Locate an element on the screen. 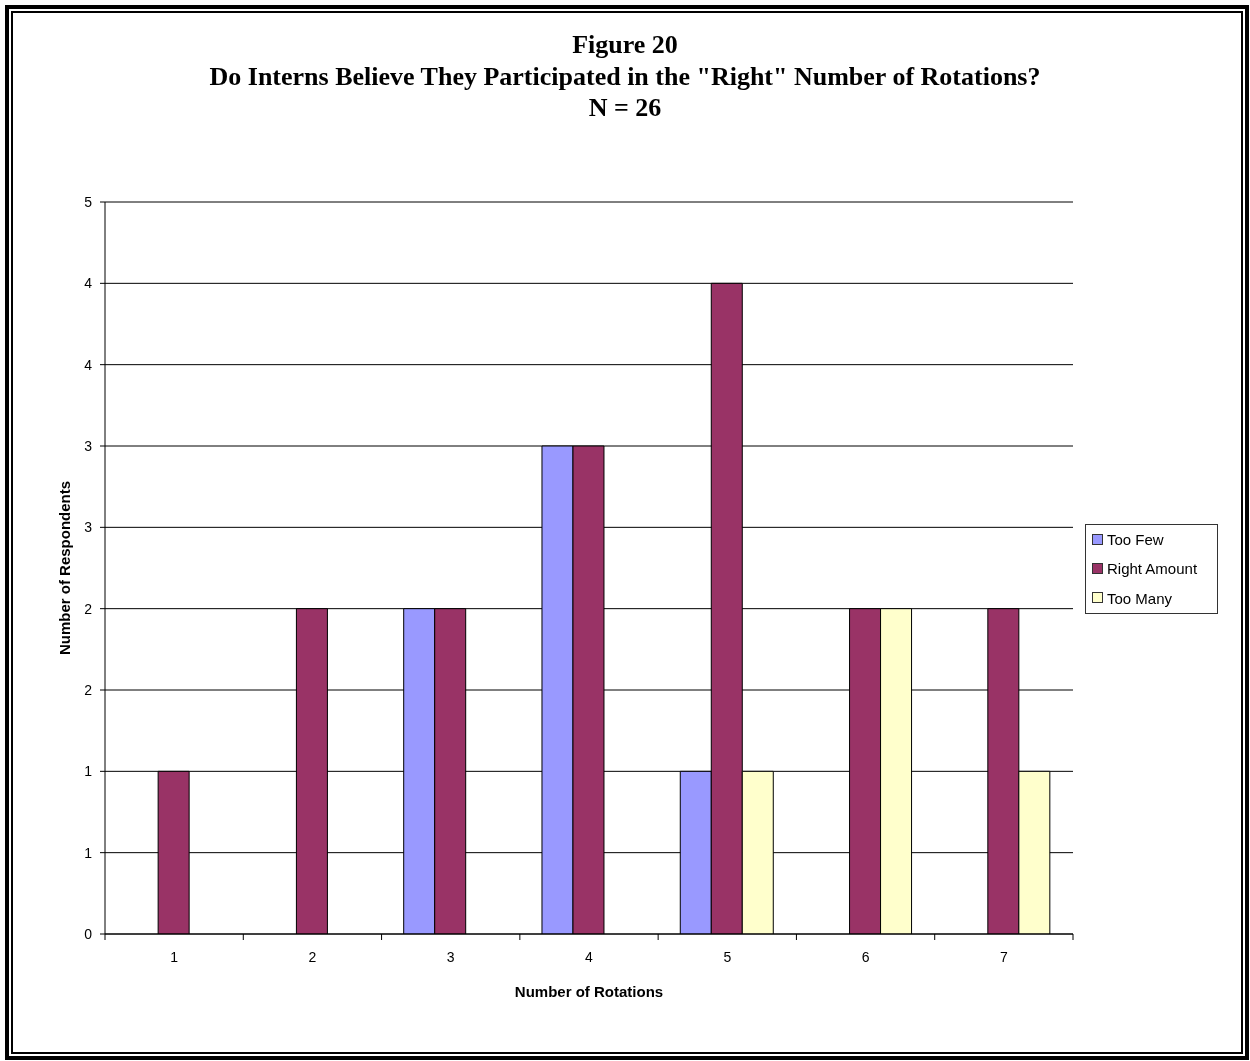 Image resolution: width=1250 pixels, height=1061 pixels. y-tick-label: 5 is located at coordinates (88, 201).